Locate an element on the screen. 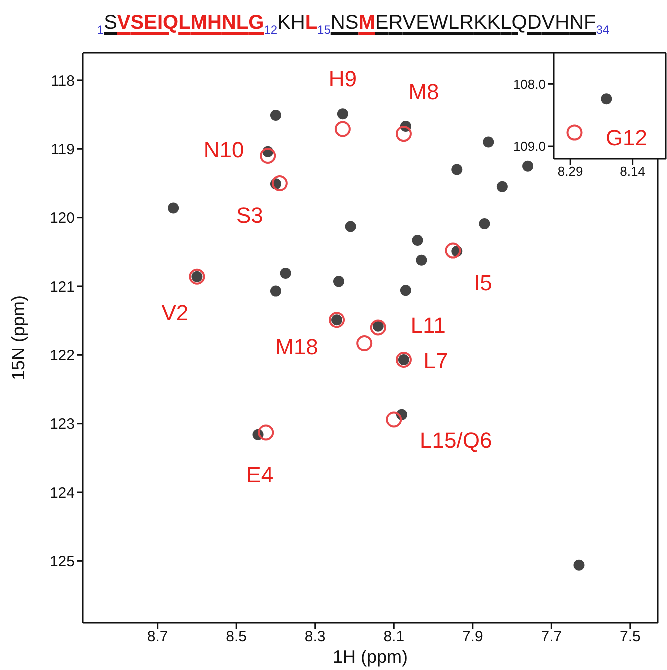 The height and width of the screenshot is (670, 667). annotation: L11 is located at coordinates (428, 325).